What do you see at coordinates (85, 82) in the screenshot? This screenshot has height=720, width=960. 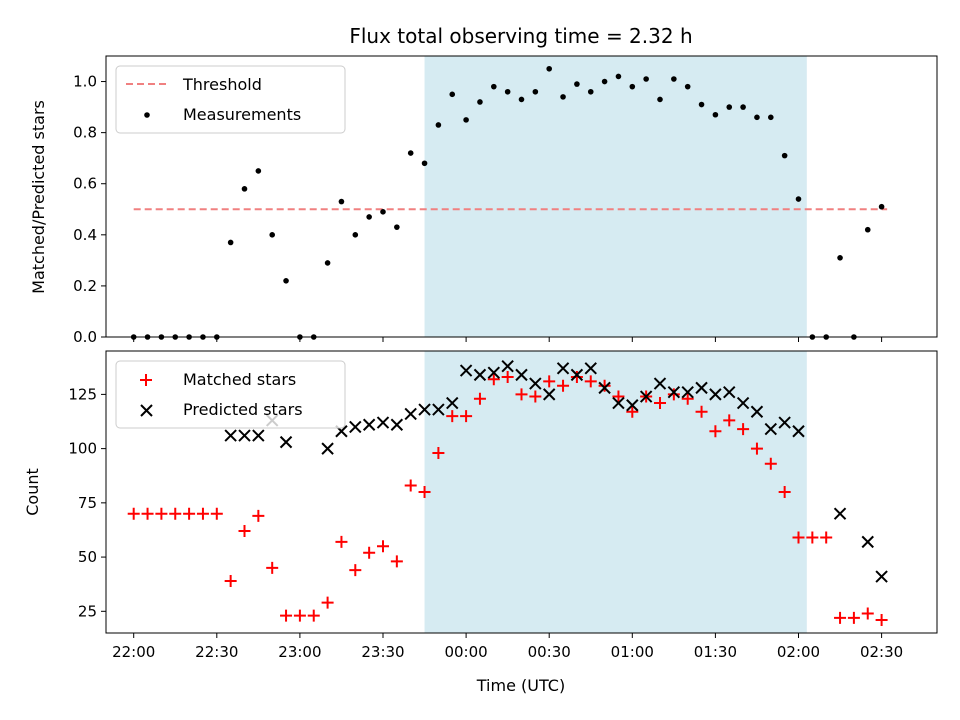 I see `y-tick-label: 1.0` at bounding box center [85, 82].